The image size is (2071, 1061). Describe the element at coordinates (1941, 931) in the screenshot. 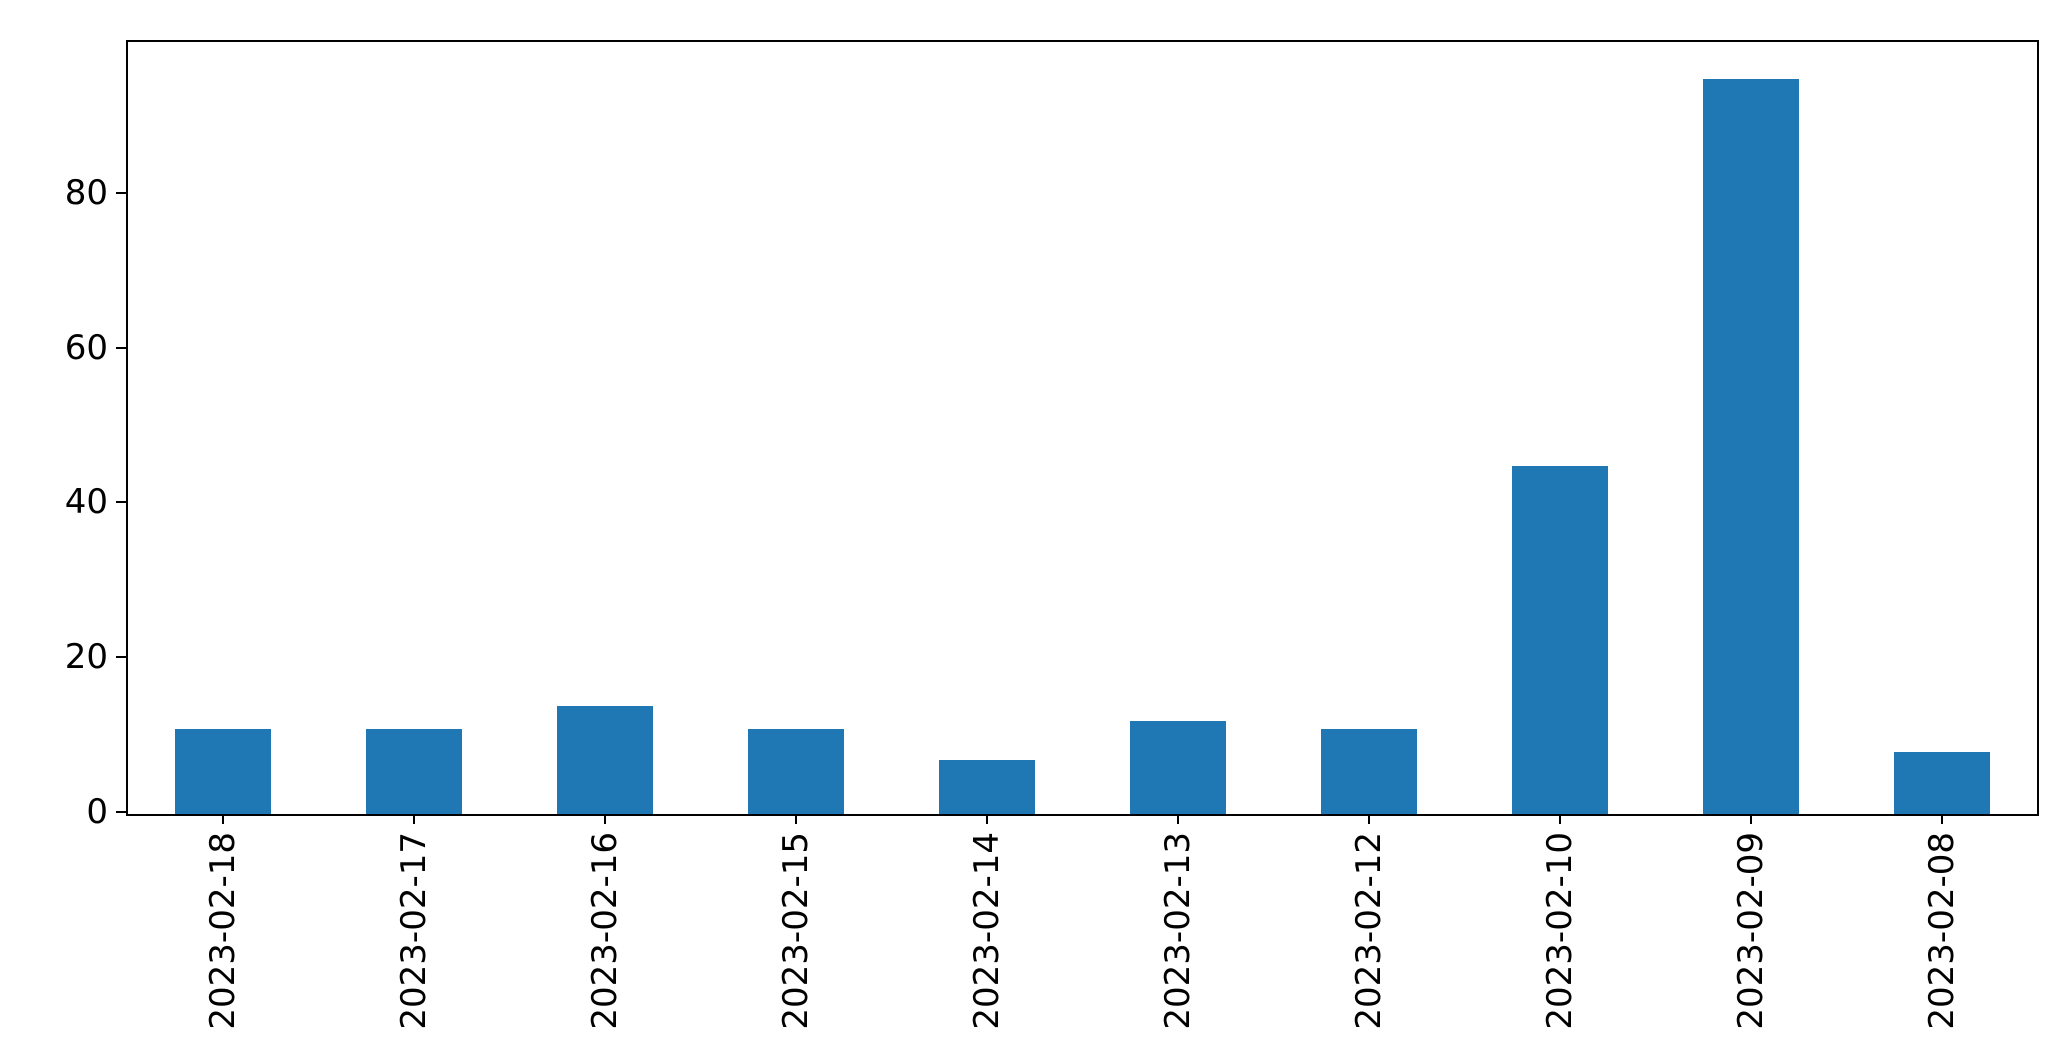

I see `x-tick-label: 2023-02-08` at that location.